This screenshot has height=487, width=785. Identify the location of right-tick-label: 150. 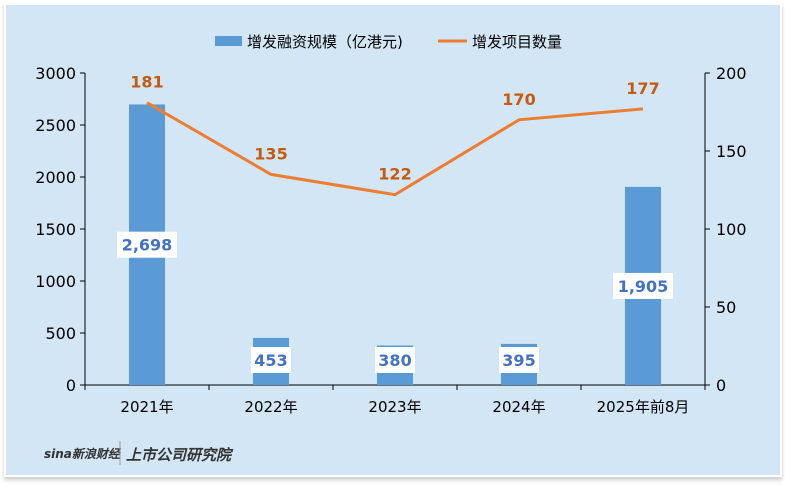
(731, 151).